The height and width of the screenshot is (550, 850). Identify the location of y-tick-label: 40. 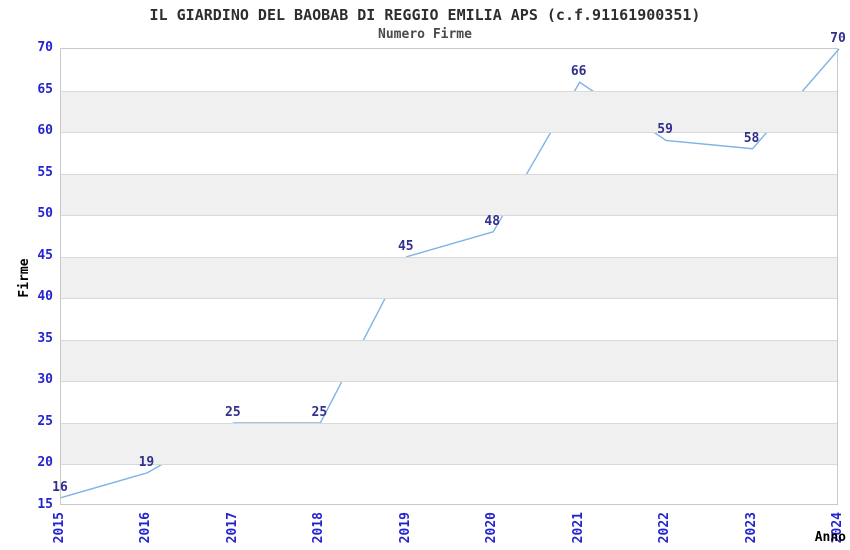
(45, 297).